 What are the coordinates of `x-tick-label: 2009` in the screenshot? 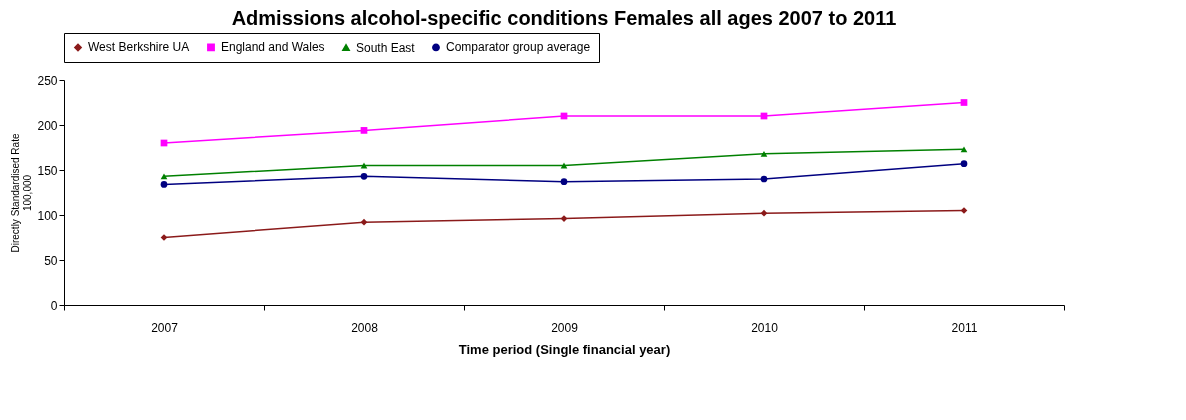 It's located at (565, 327).